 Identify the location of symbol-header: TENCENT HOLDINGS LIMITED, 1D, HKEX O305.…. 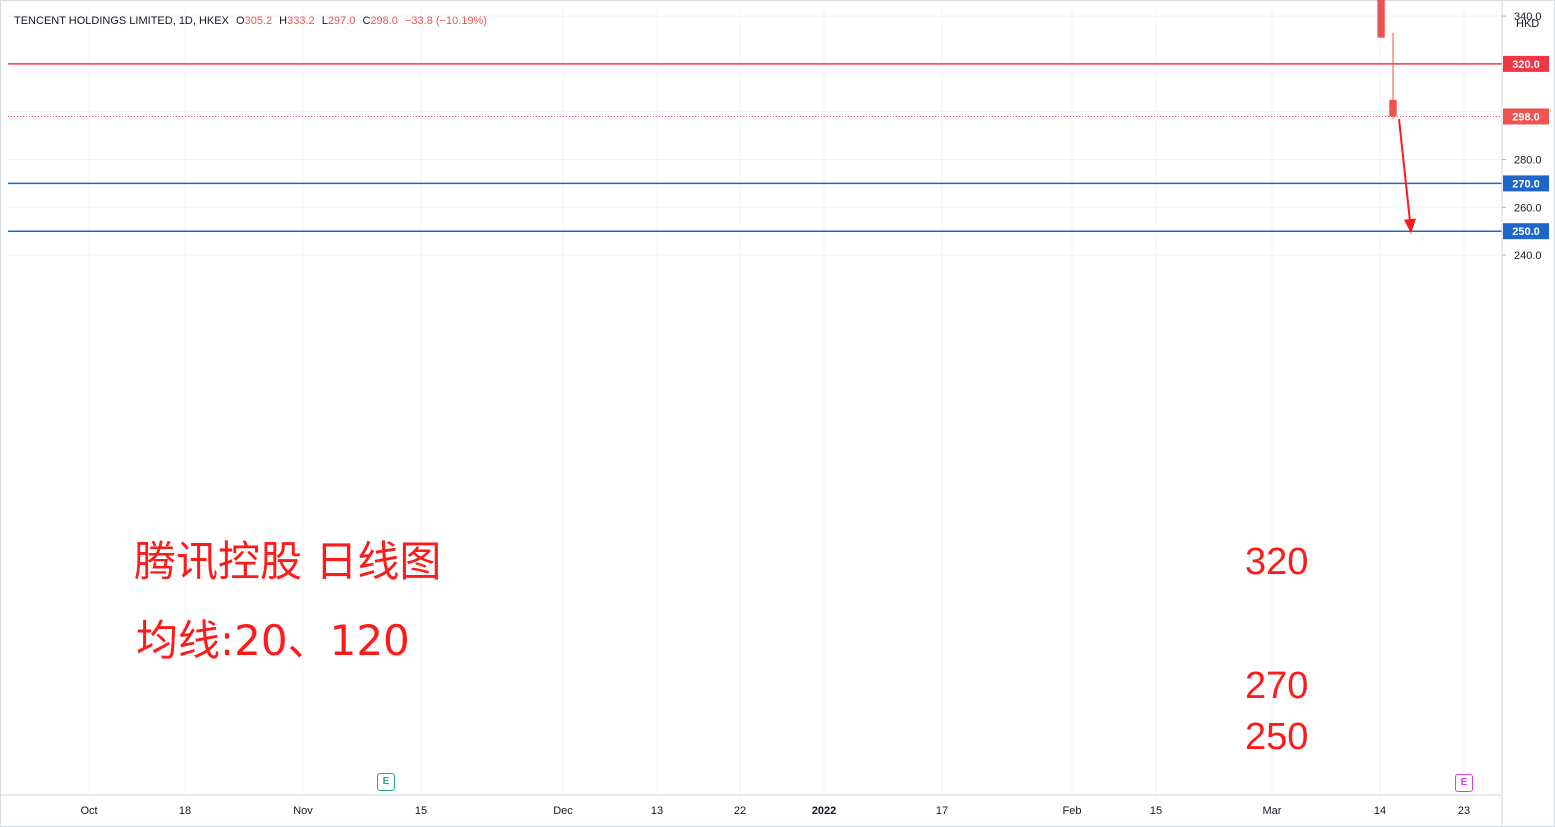
(250, 21).